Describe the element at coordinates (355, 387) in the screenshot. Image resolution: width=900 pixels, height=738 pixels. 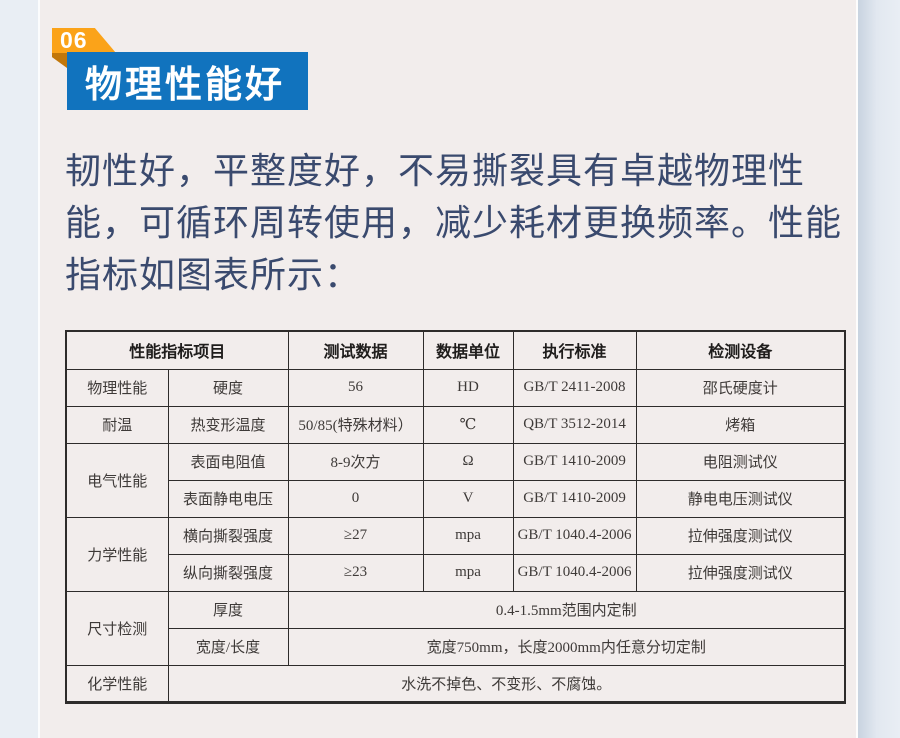
I see `cell-value: 56` at that location.